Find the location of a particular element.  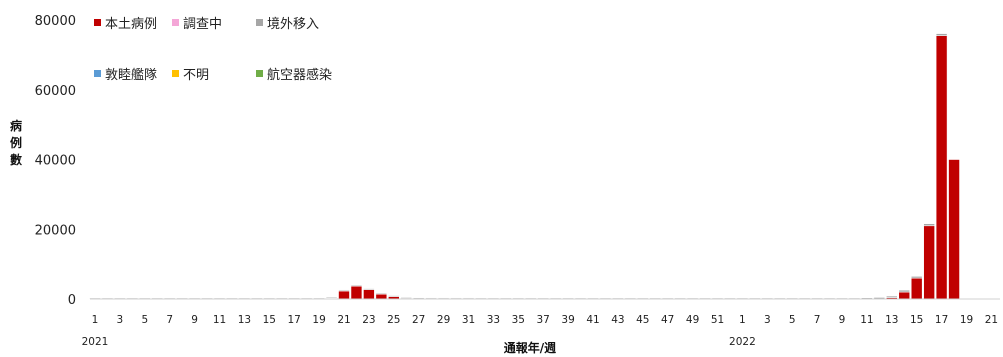

x-tick-label: 37 is located at coordinates (543, 320).